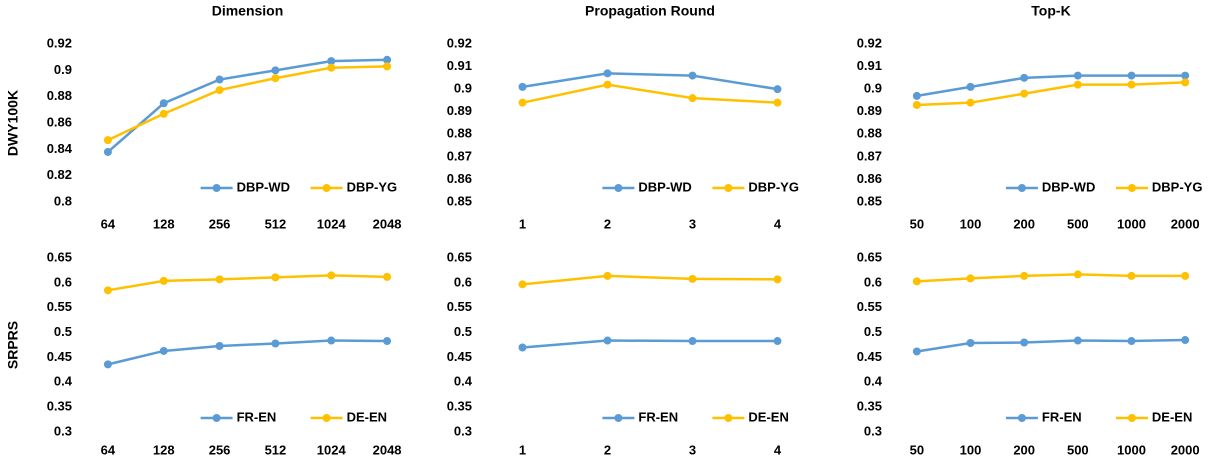 Image resolution: width=1219 pixels, height=465 pixels. What do you see at coordinates (60, 148) in the screenshot?
I see `y-tick-label: 0.84` at bounding box center [60, 148].